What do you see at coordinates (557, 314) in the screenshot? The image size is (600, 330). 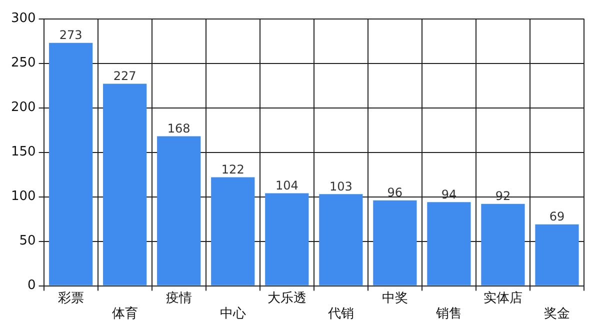 I see `x-tick-label: 奖金` at bounding box center [557, 314].